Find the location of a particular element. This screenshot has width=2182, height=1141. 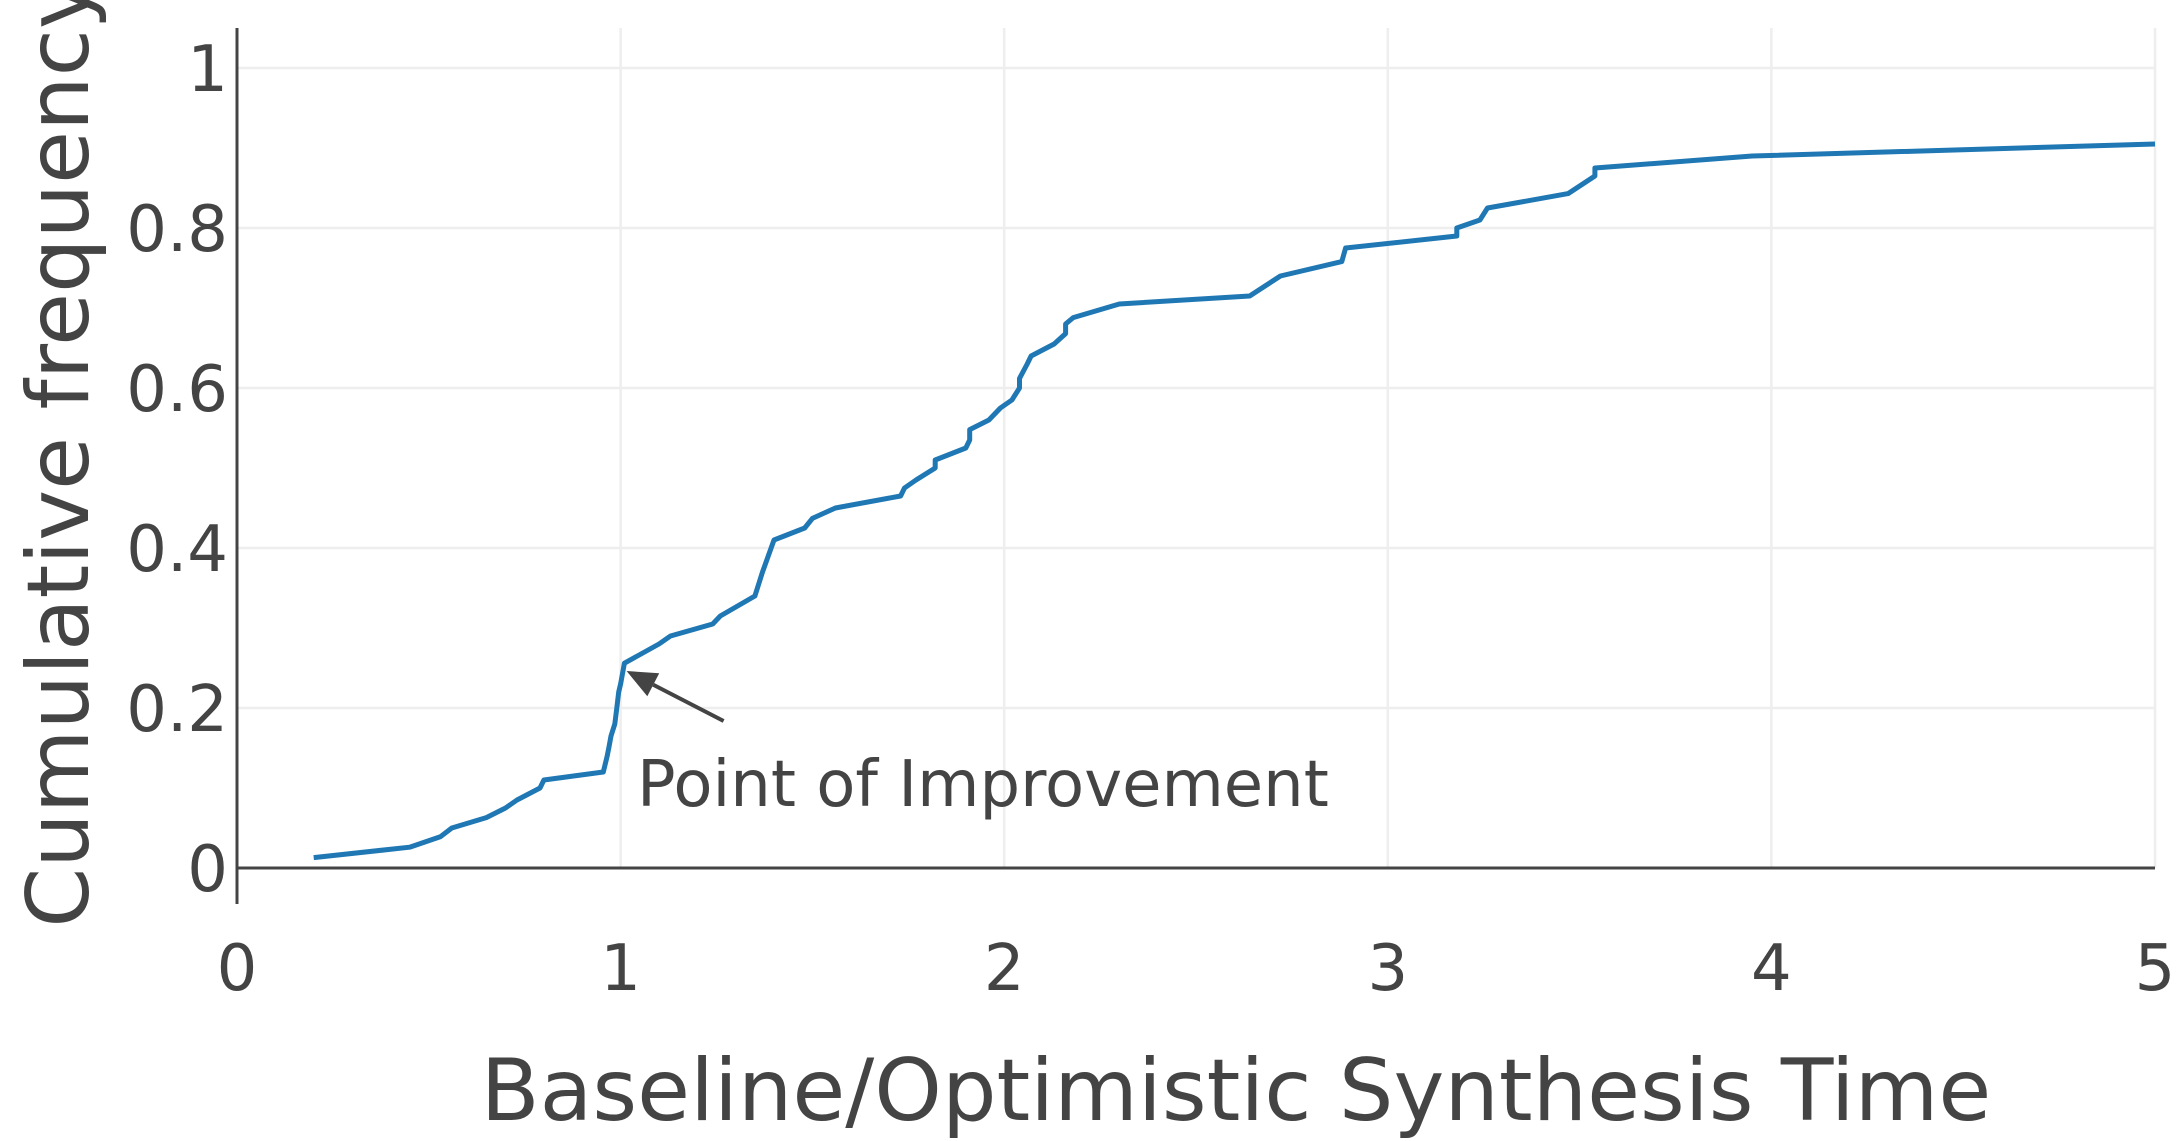

x-tick-label: 0 is located at coordinates (237, 969).